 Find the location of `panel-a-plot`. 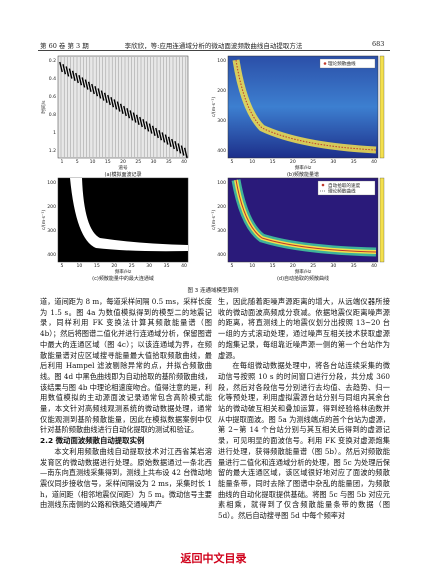

panel-a-plot is located at coordinates (123, 107).